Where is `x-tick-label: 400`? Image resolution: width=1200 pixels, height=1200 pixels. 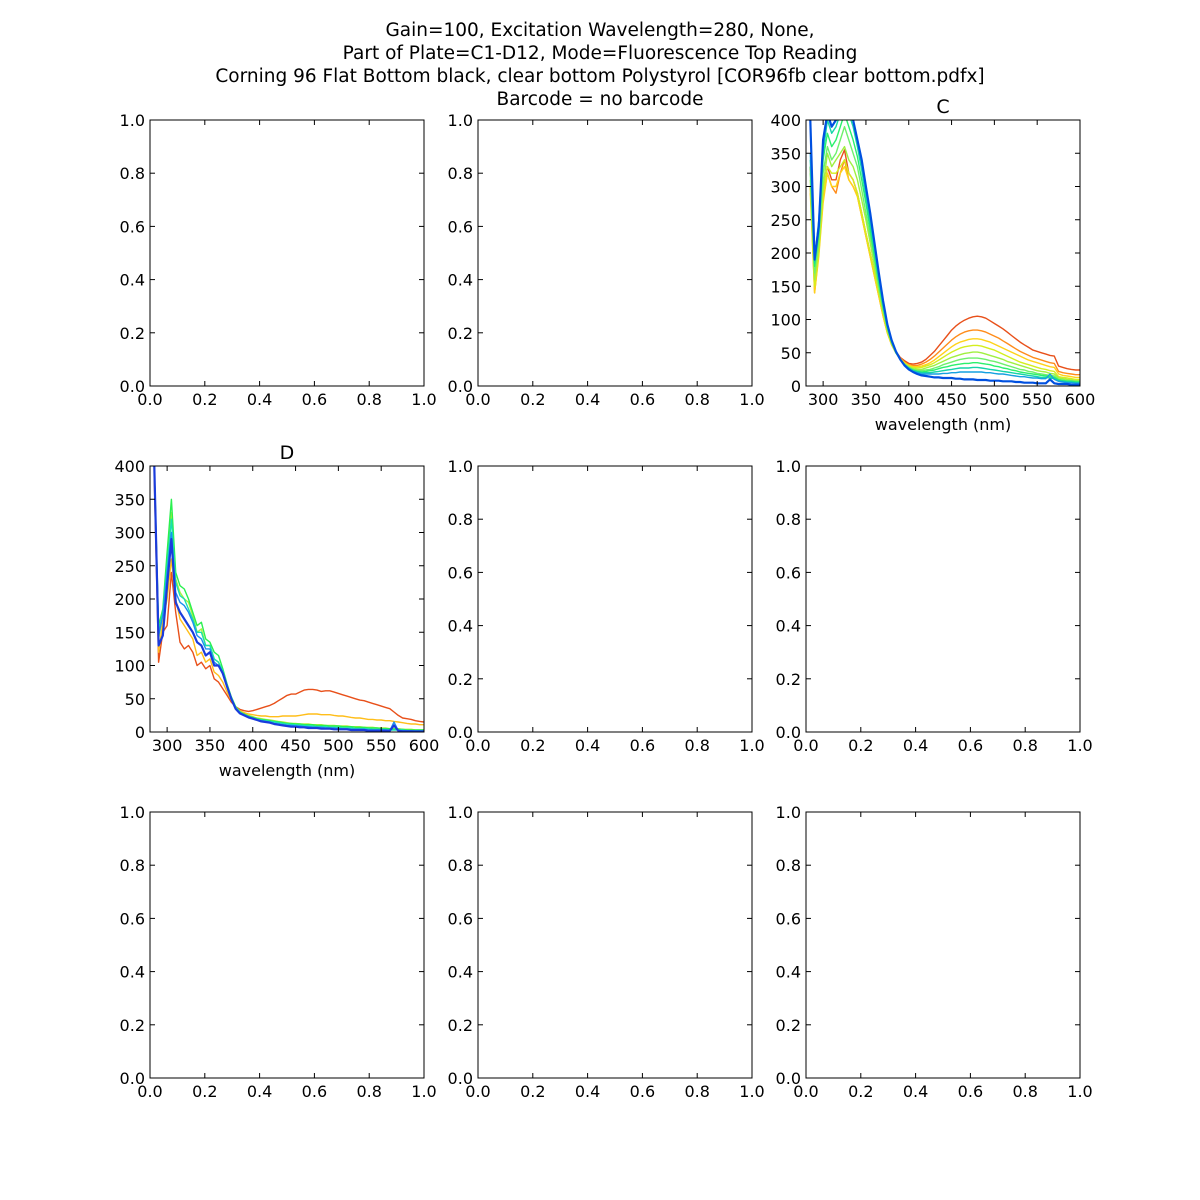 x-tick-label: 400 is located at coordinates (252, 745).